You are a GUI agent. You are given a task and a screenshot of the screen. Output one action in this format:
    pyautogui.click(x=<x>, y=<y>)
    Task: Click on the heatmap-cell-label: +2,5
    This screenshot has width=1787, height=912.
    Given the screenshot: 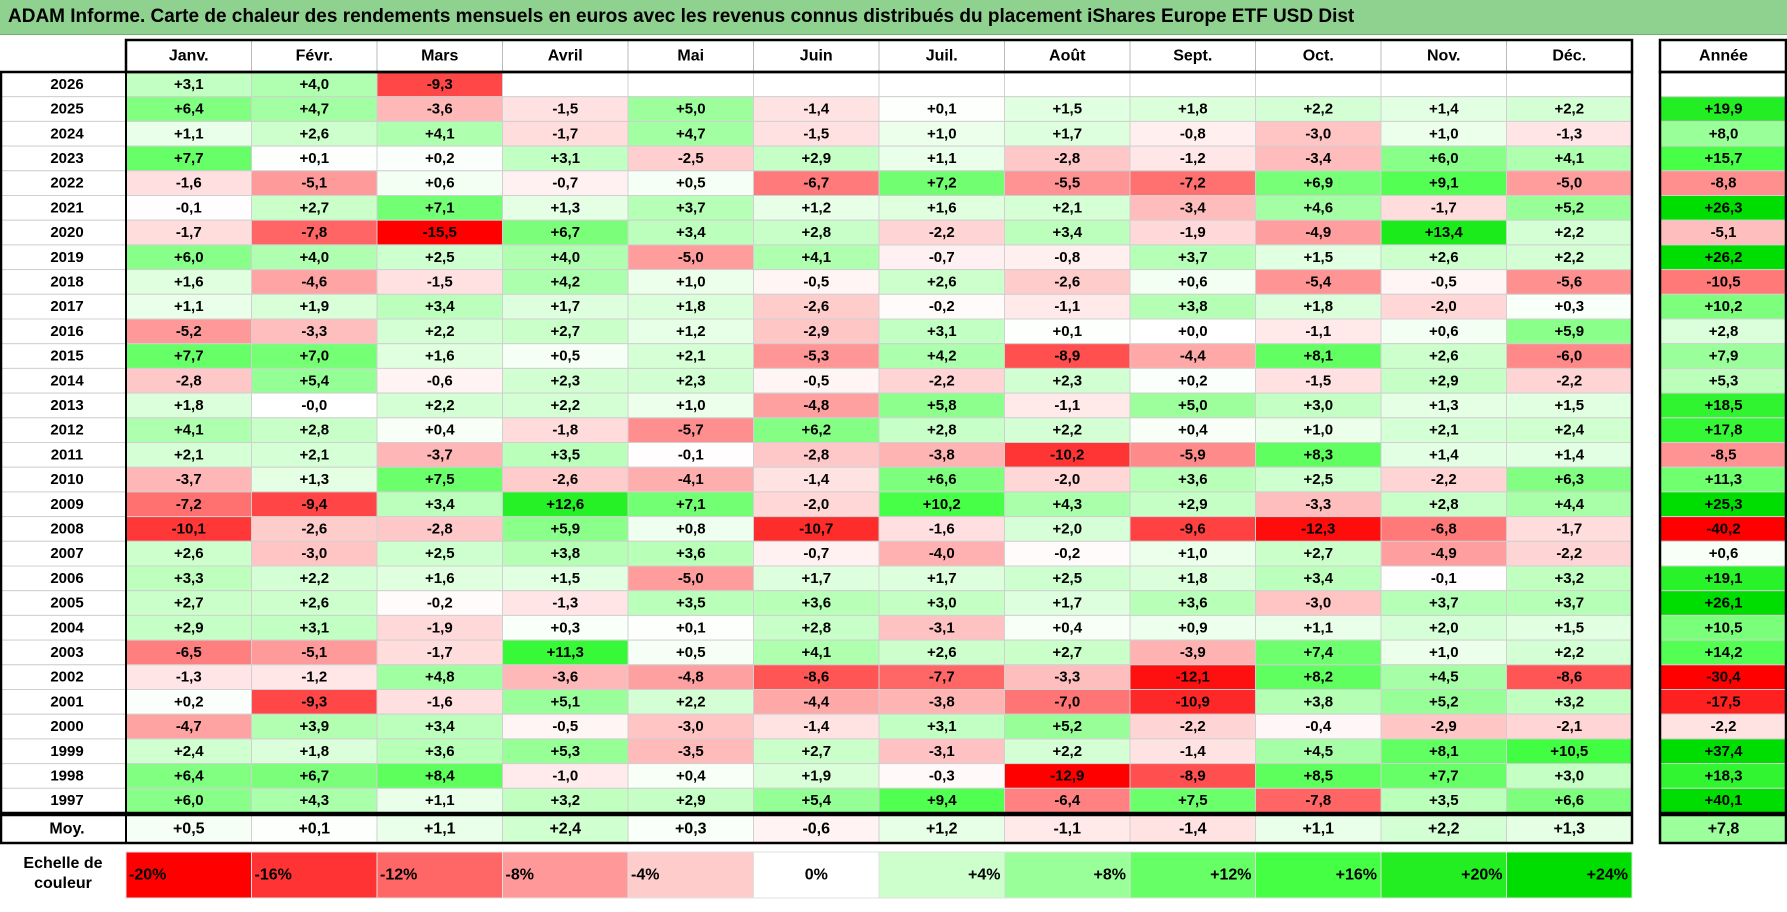 What is the action you would take?
    pyautogui.click(x=1067, y=578)
    